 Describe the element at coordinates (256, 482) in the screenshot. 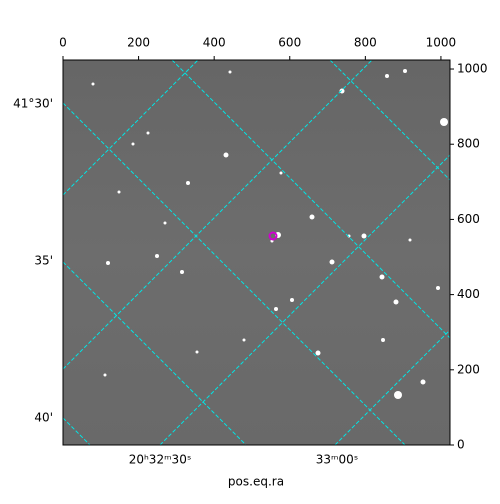

I see `x-axis-label: pos.eq.ra` at that location.